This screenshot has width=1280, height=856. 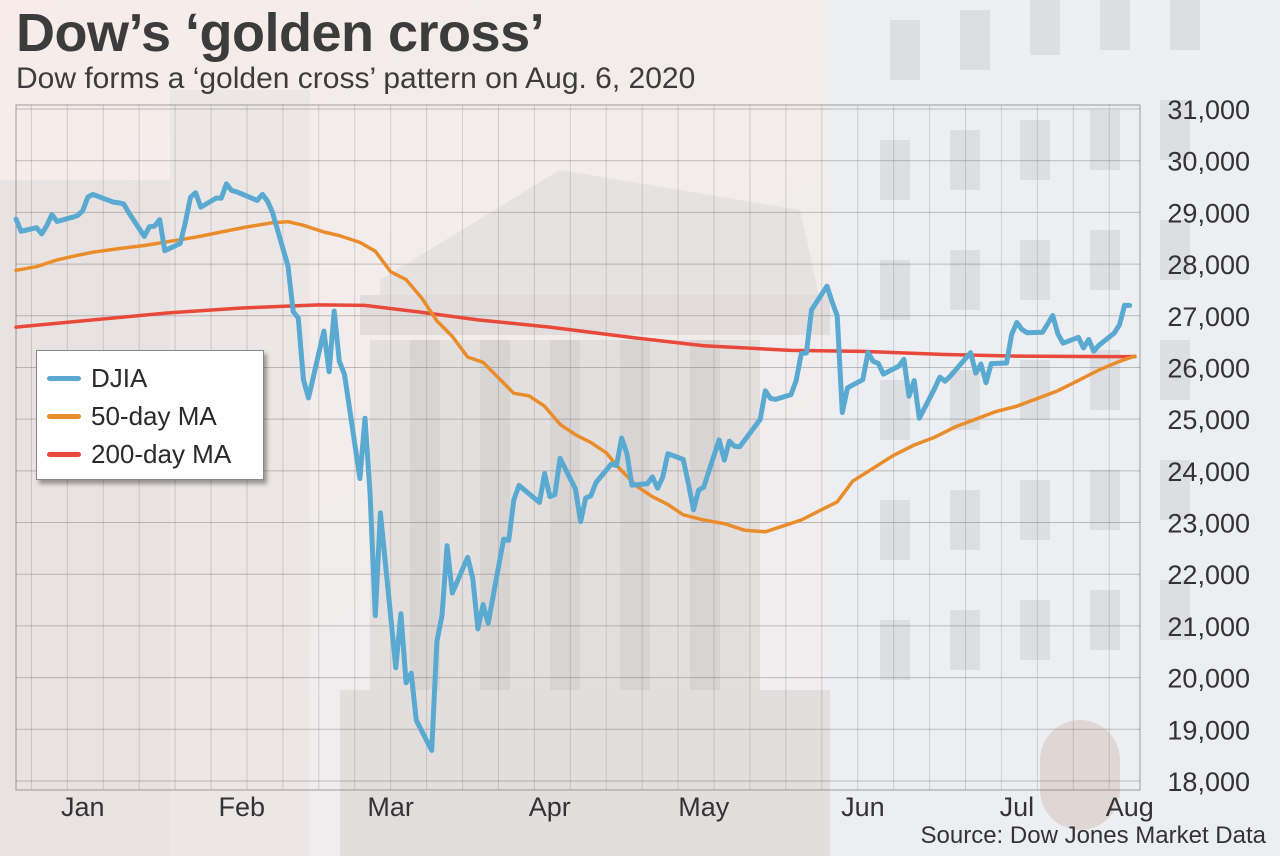 What do you see at coordinates (1208, 162) in the screenshot?
I see `y-tick-label: 30,000` at bounding box center [1208, 162].